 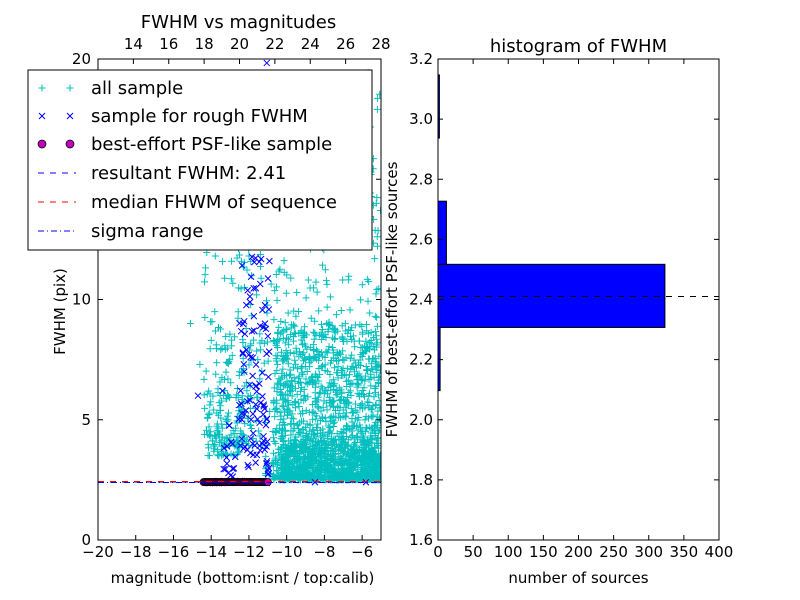 What do you see at coordinates (136, 552) in the screenshot?
I see `x-tick-label: −18` at bounding box center [136, 552].